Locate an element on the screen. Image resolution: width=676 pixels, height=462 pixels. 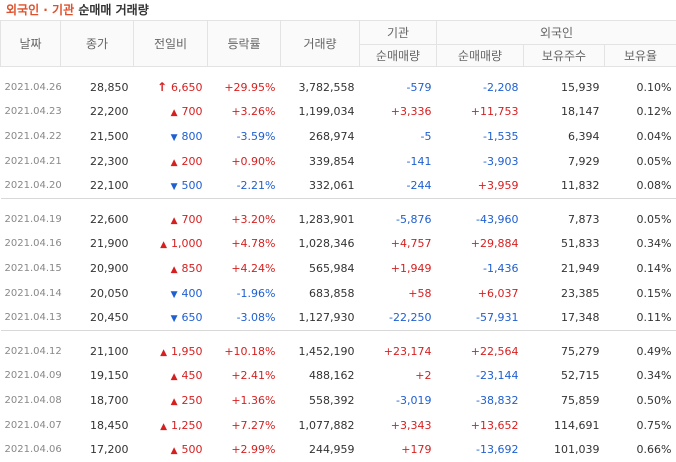
cell-rate: +3.20% is located at coordinates (244, 219).